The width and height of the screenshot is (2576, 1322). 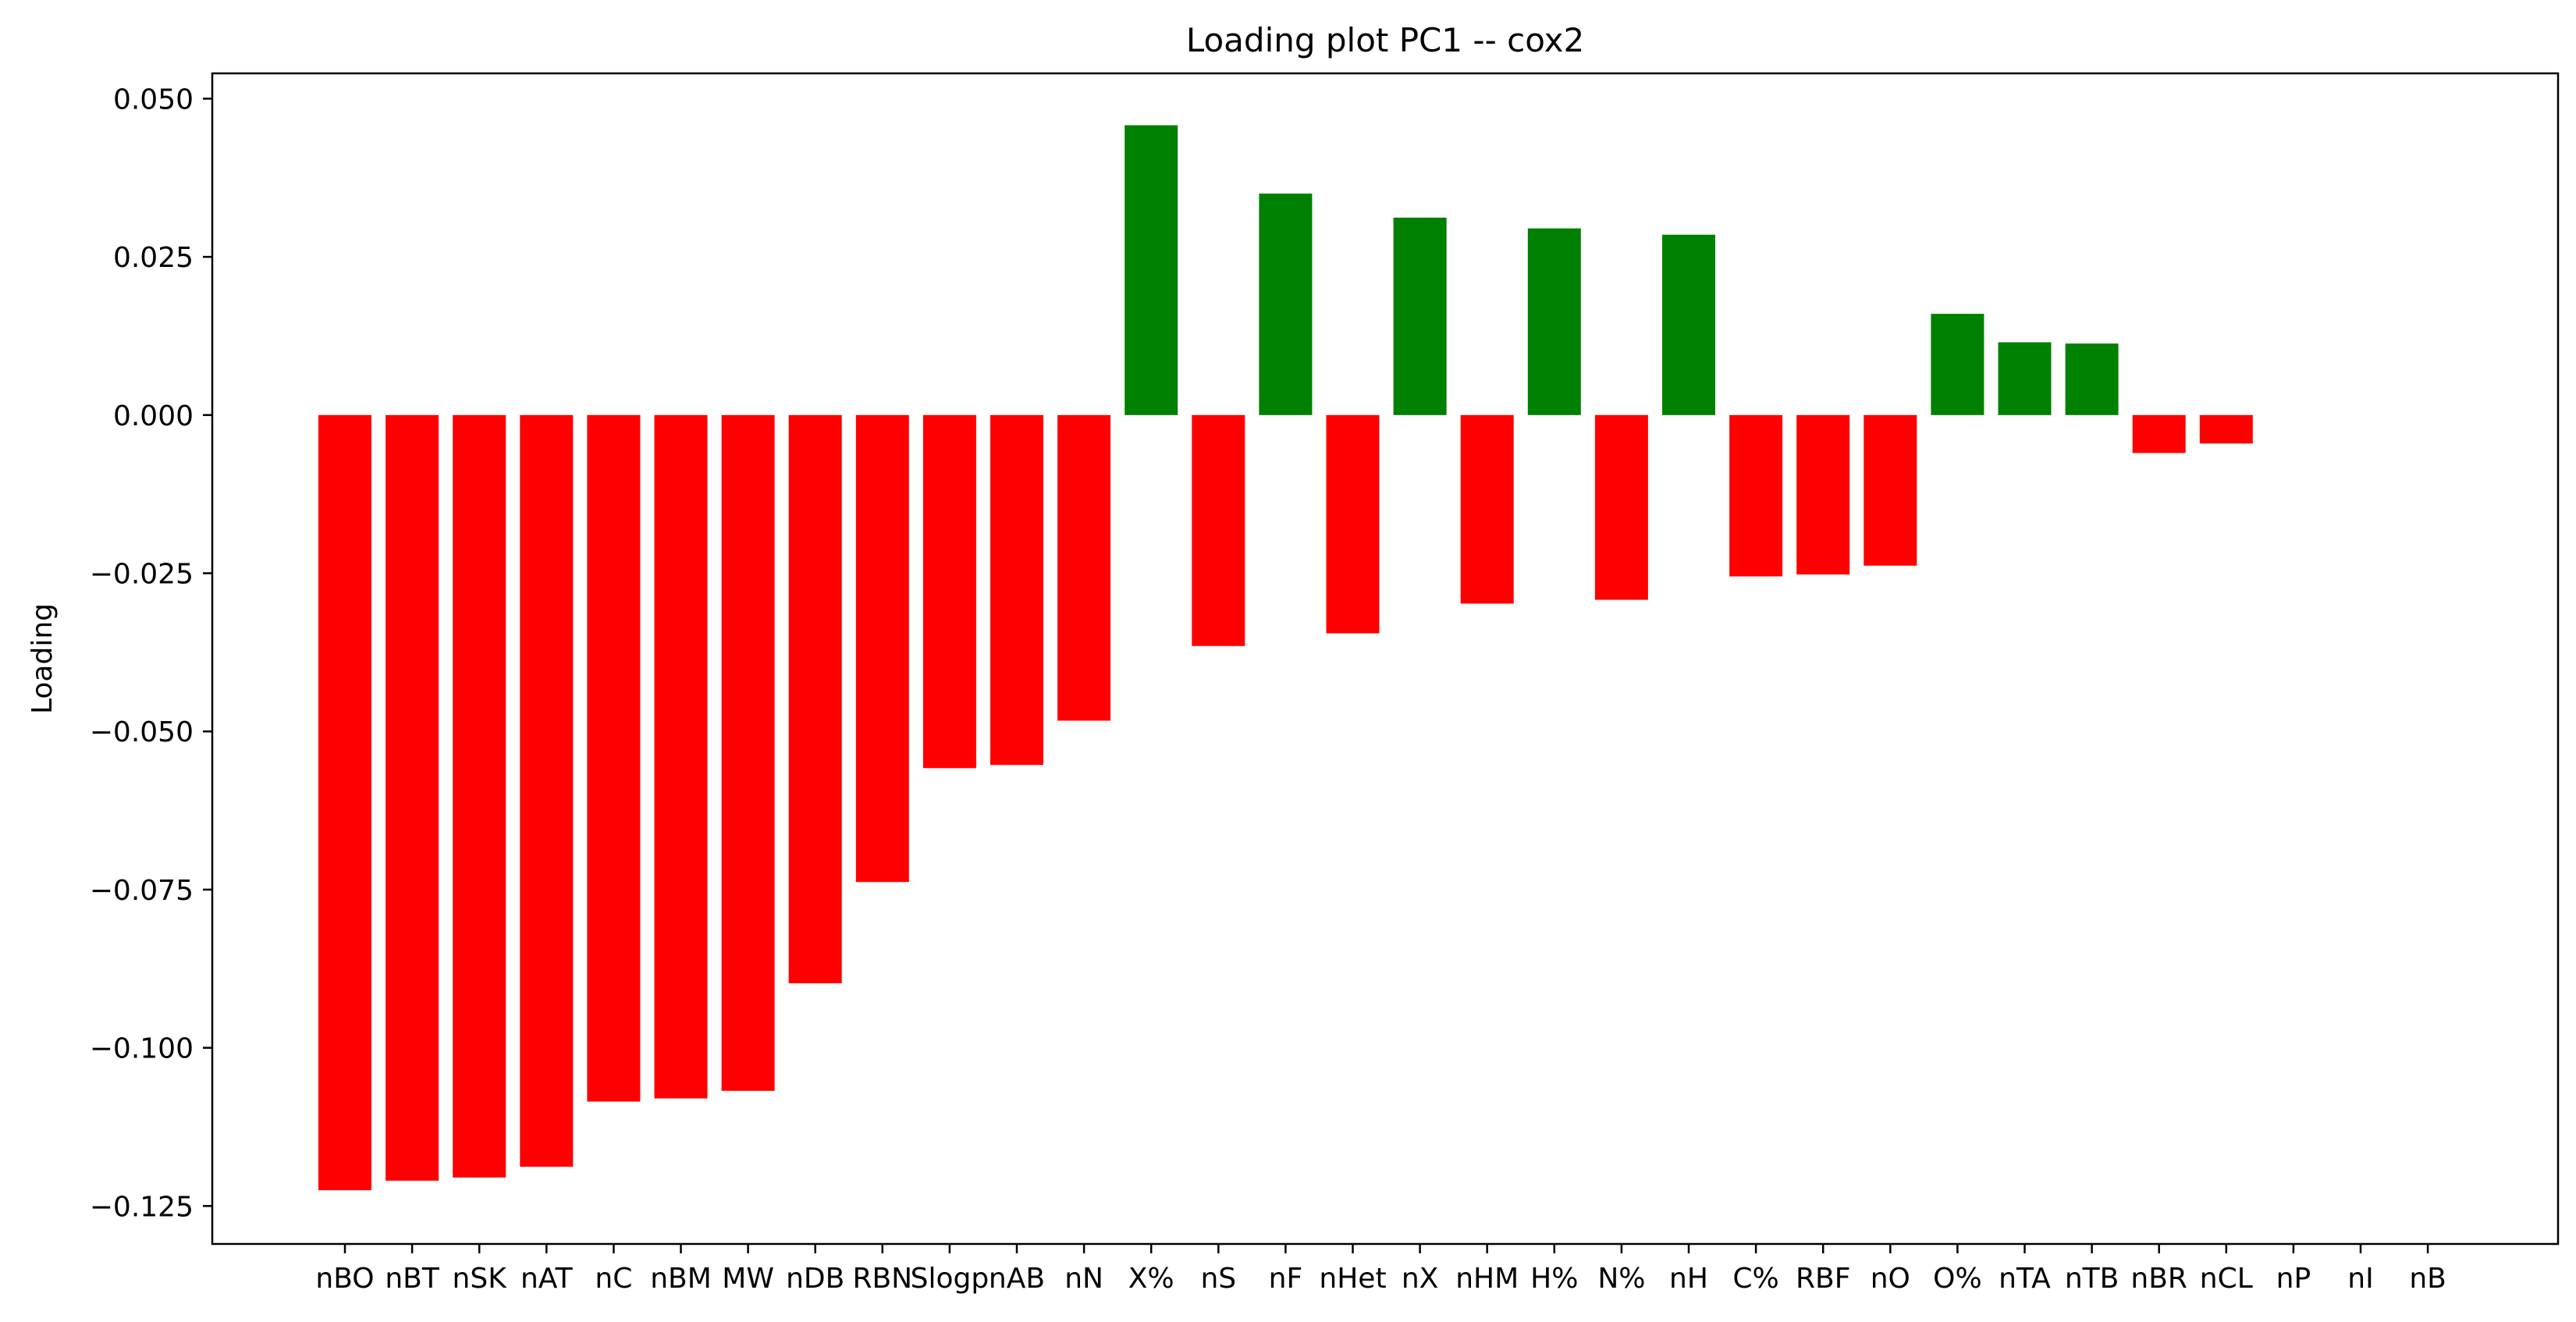 What do you see at coordinates (412, 797) in the screenshot?
I see `bar-nbt` at bounding box center [412, 797].